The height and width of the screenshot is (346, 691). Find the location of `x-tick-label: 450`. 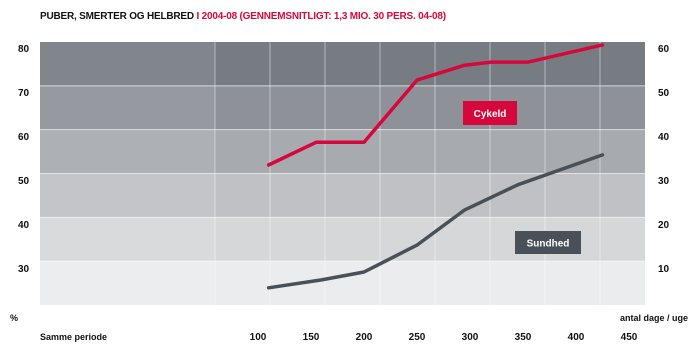

x-tick-label: 450 is located at coordinates (629, 337).